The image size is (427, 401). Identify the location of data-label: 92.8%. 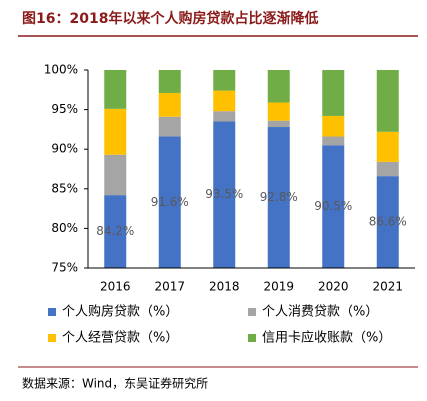
(279, 197).